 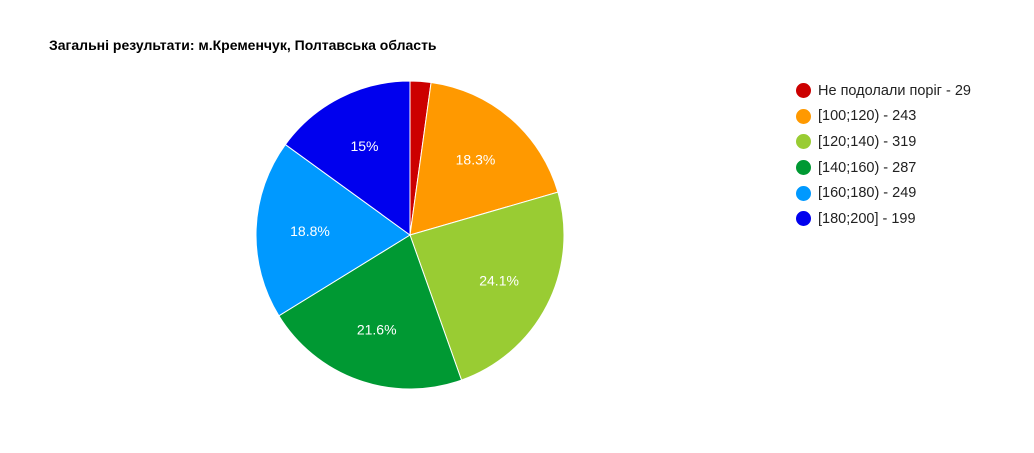 What do you see at coordinates (867, 141) in the screenshot?
I see `legend-label: [120;140) - 319` at bounding box center [867, 141].